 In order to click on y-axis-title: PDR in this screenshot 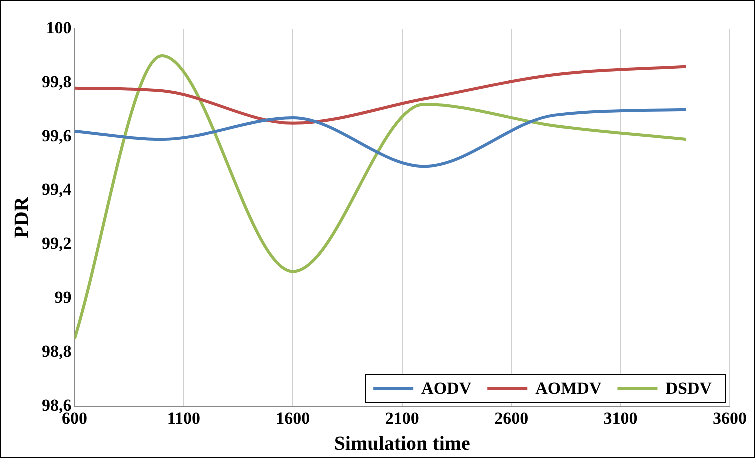, I will do `click(22, 217)`.